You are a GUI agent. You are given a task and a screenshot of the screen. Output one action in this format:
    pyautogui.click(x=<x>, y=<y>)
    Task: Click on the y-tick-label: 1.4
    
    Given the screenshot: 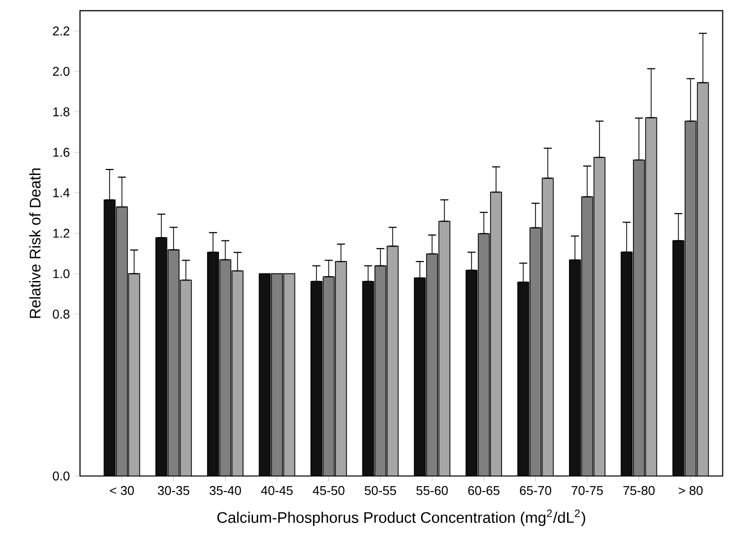 What is the action you would take?
    pyautogui.click(x=61, y=193)
    